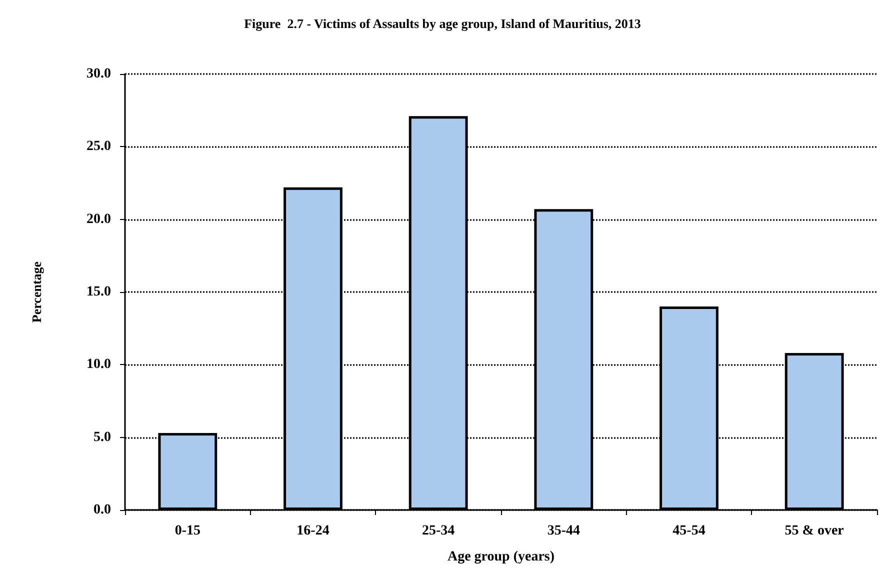 This screenshot has width=885, height=583. Describe the element at coordinates (814, 531) in the screenshot. I see `x-tick-label: 55 & over` at that location.